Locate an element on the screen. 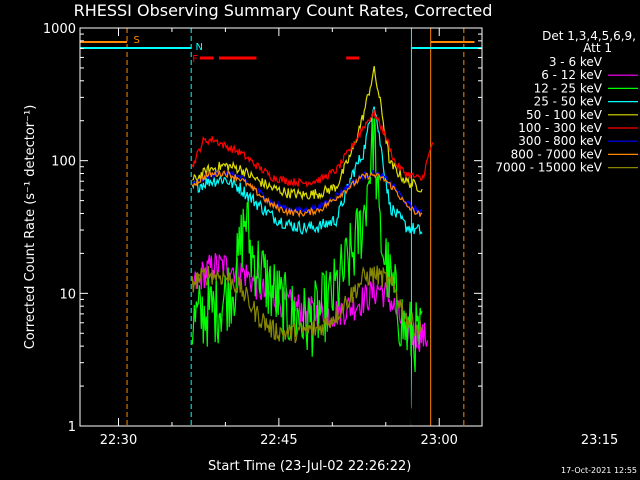 This screenshot has height=480, width=640. y-tick-label: 10 is located at coordinates (67, 294).